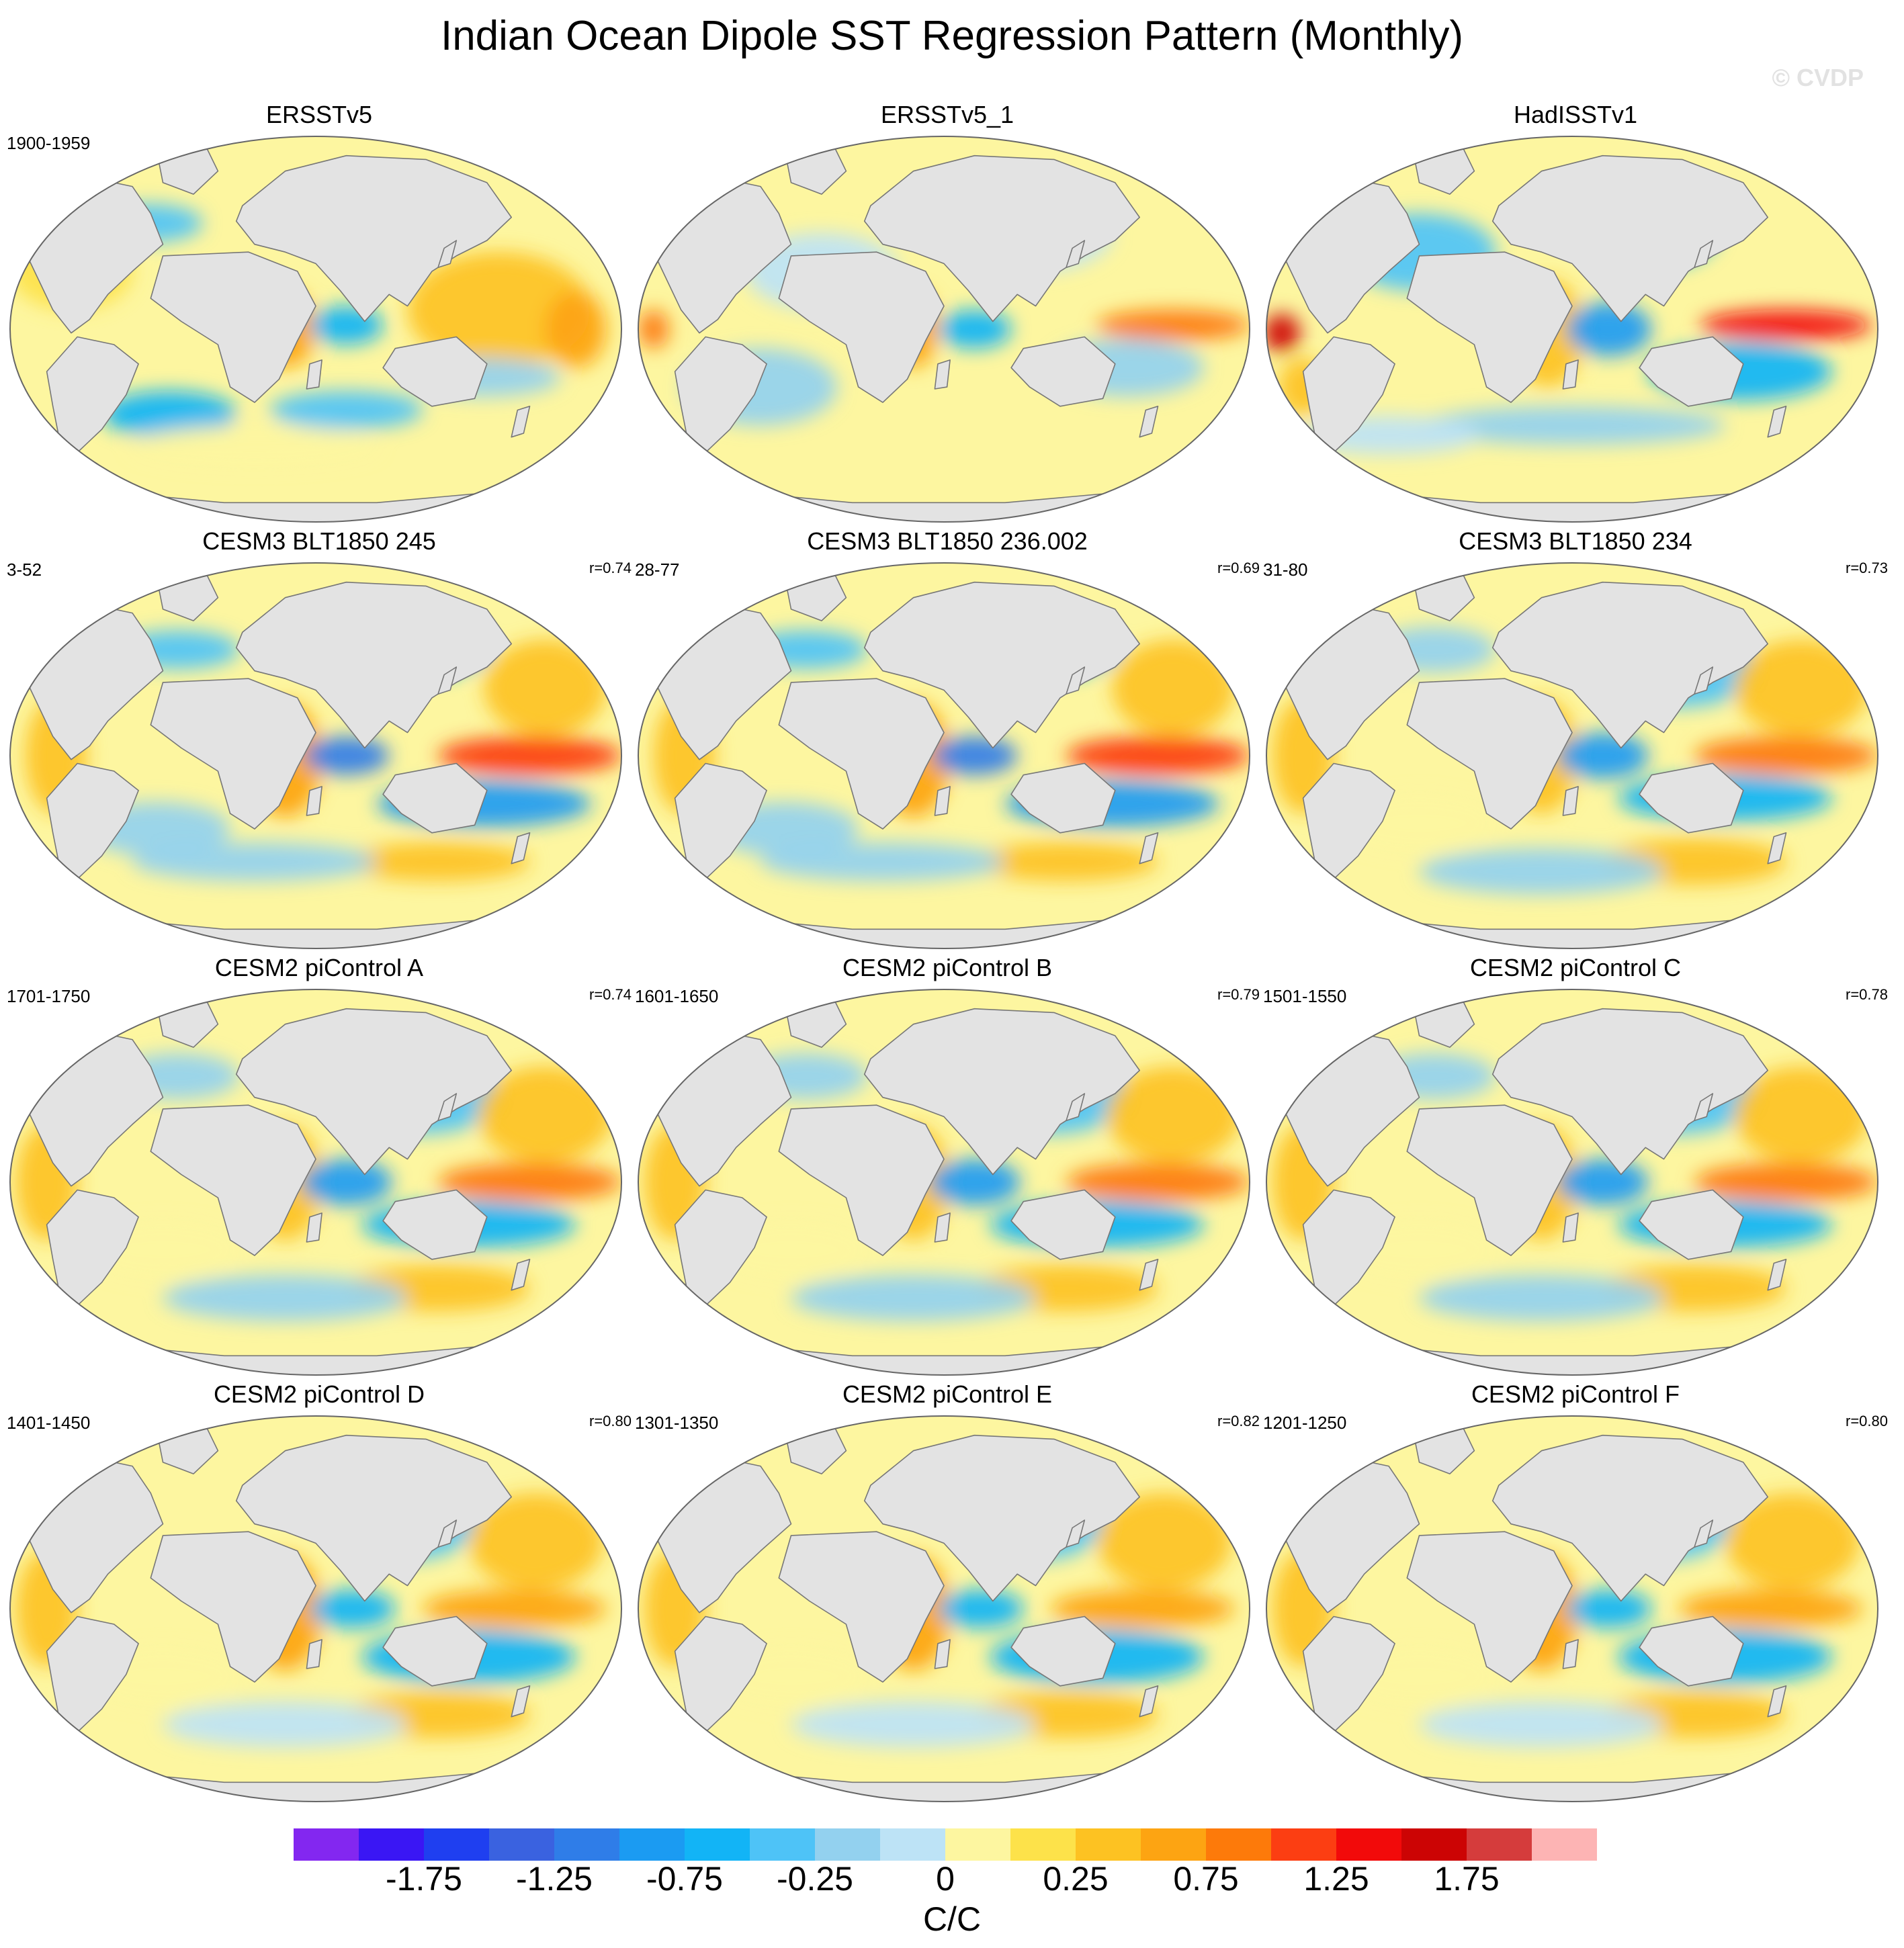 The height and width of the screenshot is (1948, 1904). What do you see at coordinates (1238, 994) in the screenshot?
I see `panel-correlation: r=0.79` at bounding box center [1238, 994].